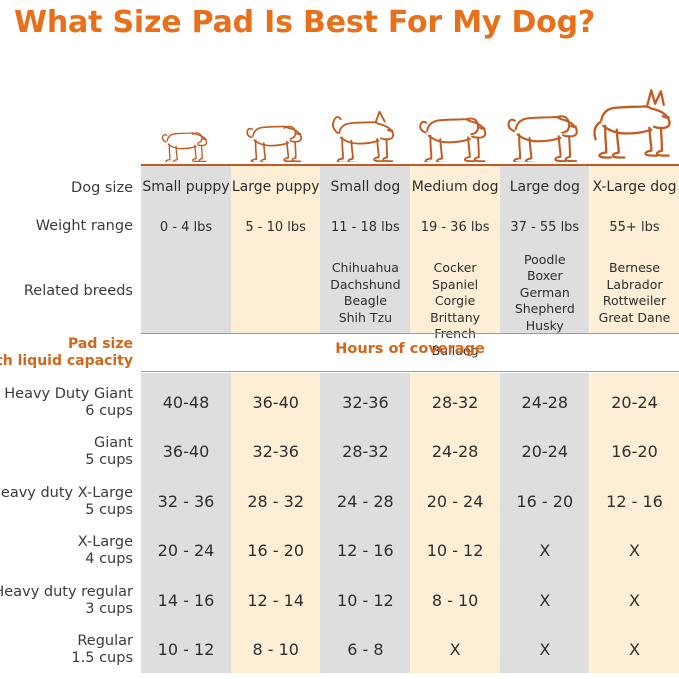 The height and width of the screenshot is (679, 679). What do you see at coordinates (545, 131) in the screenshot?
I see `dog-silhouette-large-dog-icon` at bounding box center [545, 131].